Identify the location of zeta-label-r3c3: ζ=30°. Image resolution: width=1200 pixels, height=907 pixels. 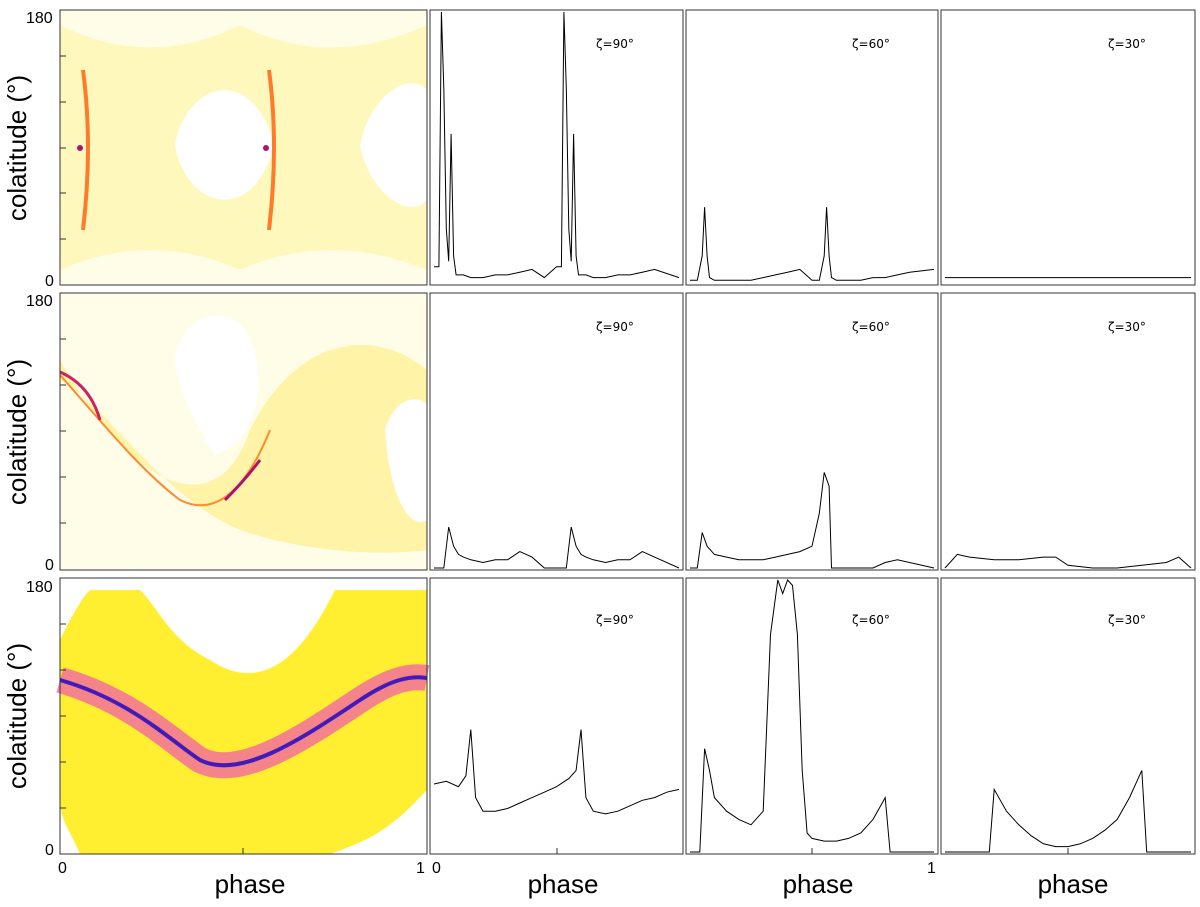
(1127, 620).